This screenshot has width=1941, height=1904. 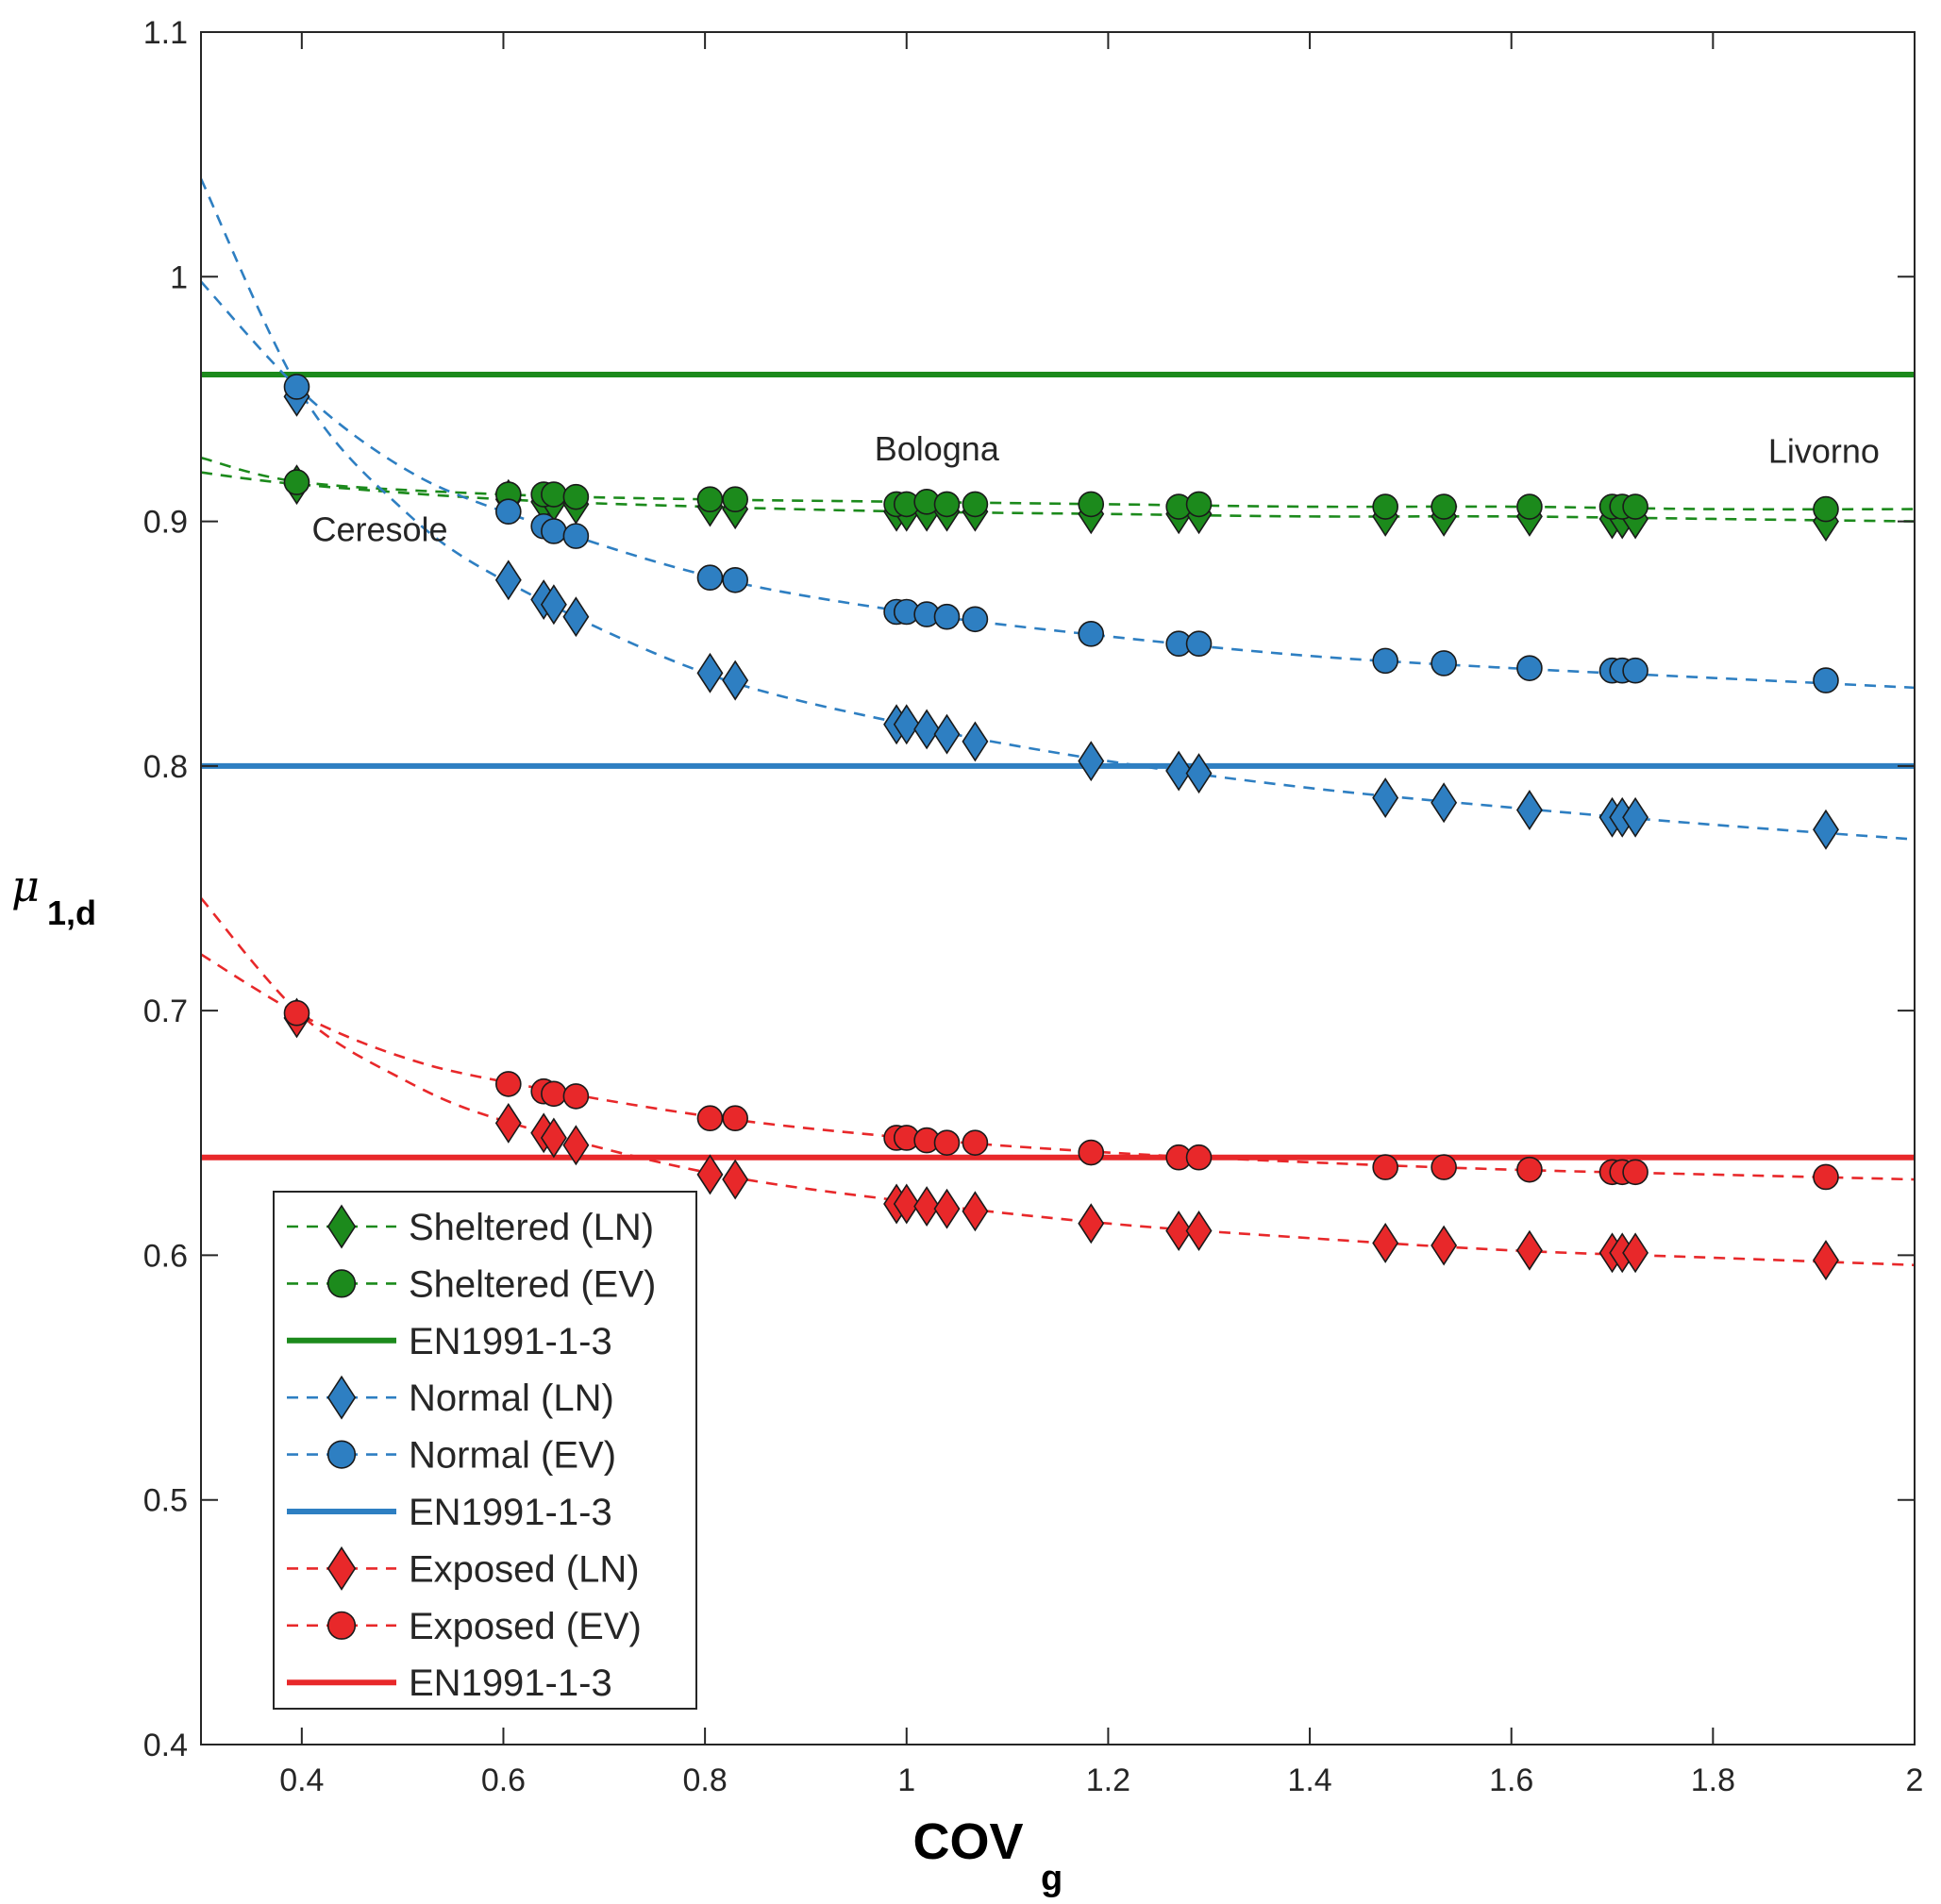 What do you see at coordinates (512, 1456) in the screenshot?
I see `legend-item-normal-ev-4-label: Normal (EV)` at bounding box center [512, 1456].